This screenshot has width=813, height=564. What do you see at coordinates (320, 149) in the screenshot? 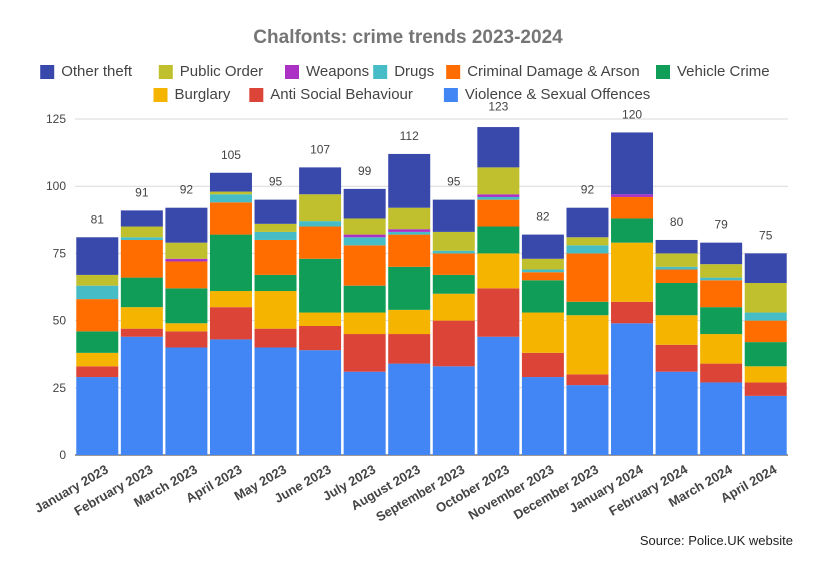
I see `total-label: 107` at bounding box center [320, 149].